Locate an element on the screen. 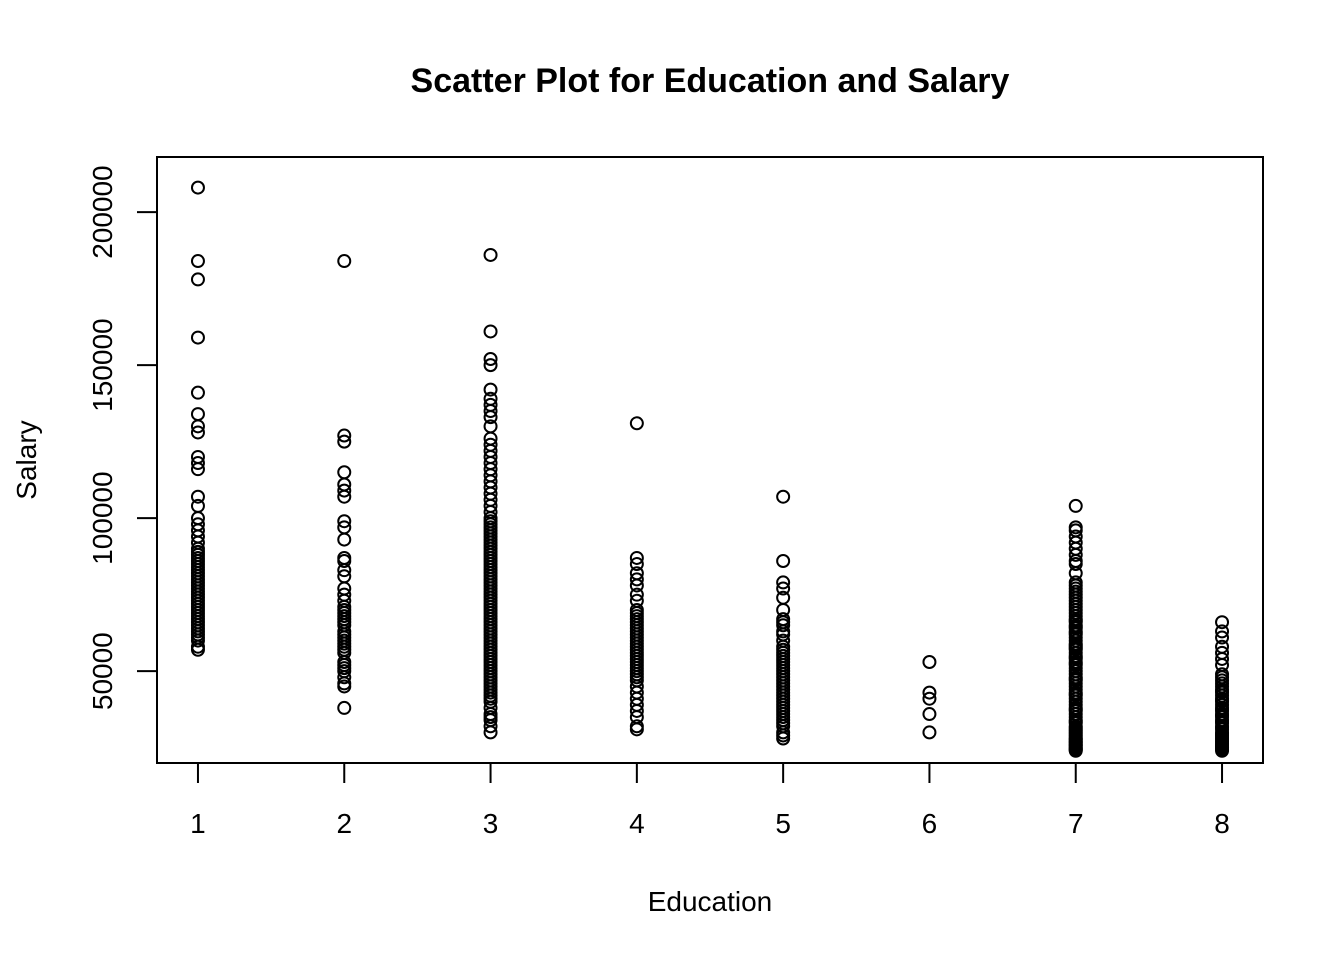  y-tick-label: 200000 is located at coordinates (102, 211).